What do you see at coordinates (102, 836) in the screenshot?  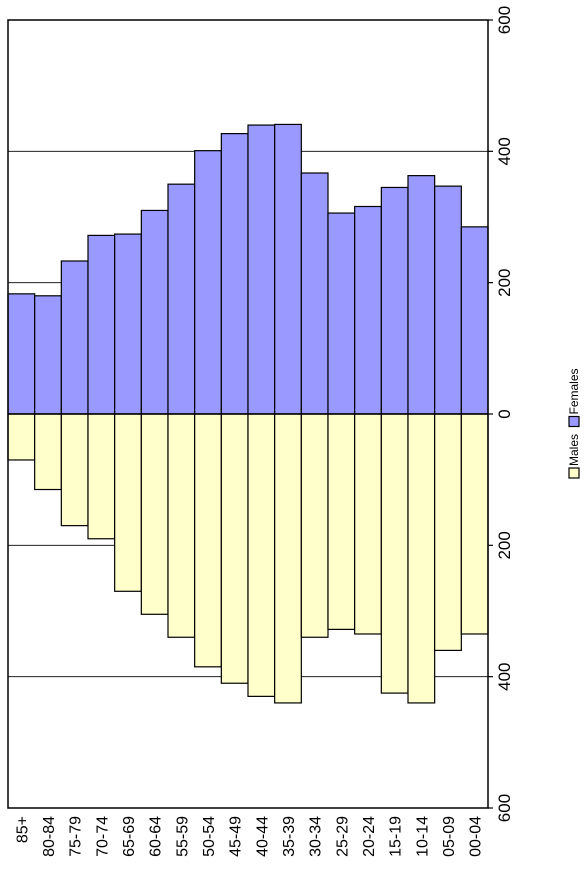 I see `category-label-70-74: 70-74` at bounding box center [102, 836].